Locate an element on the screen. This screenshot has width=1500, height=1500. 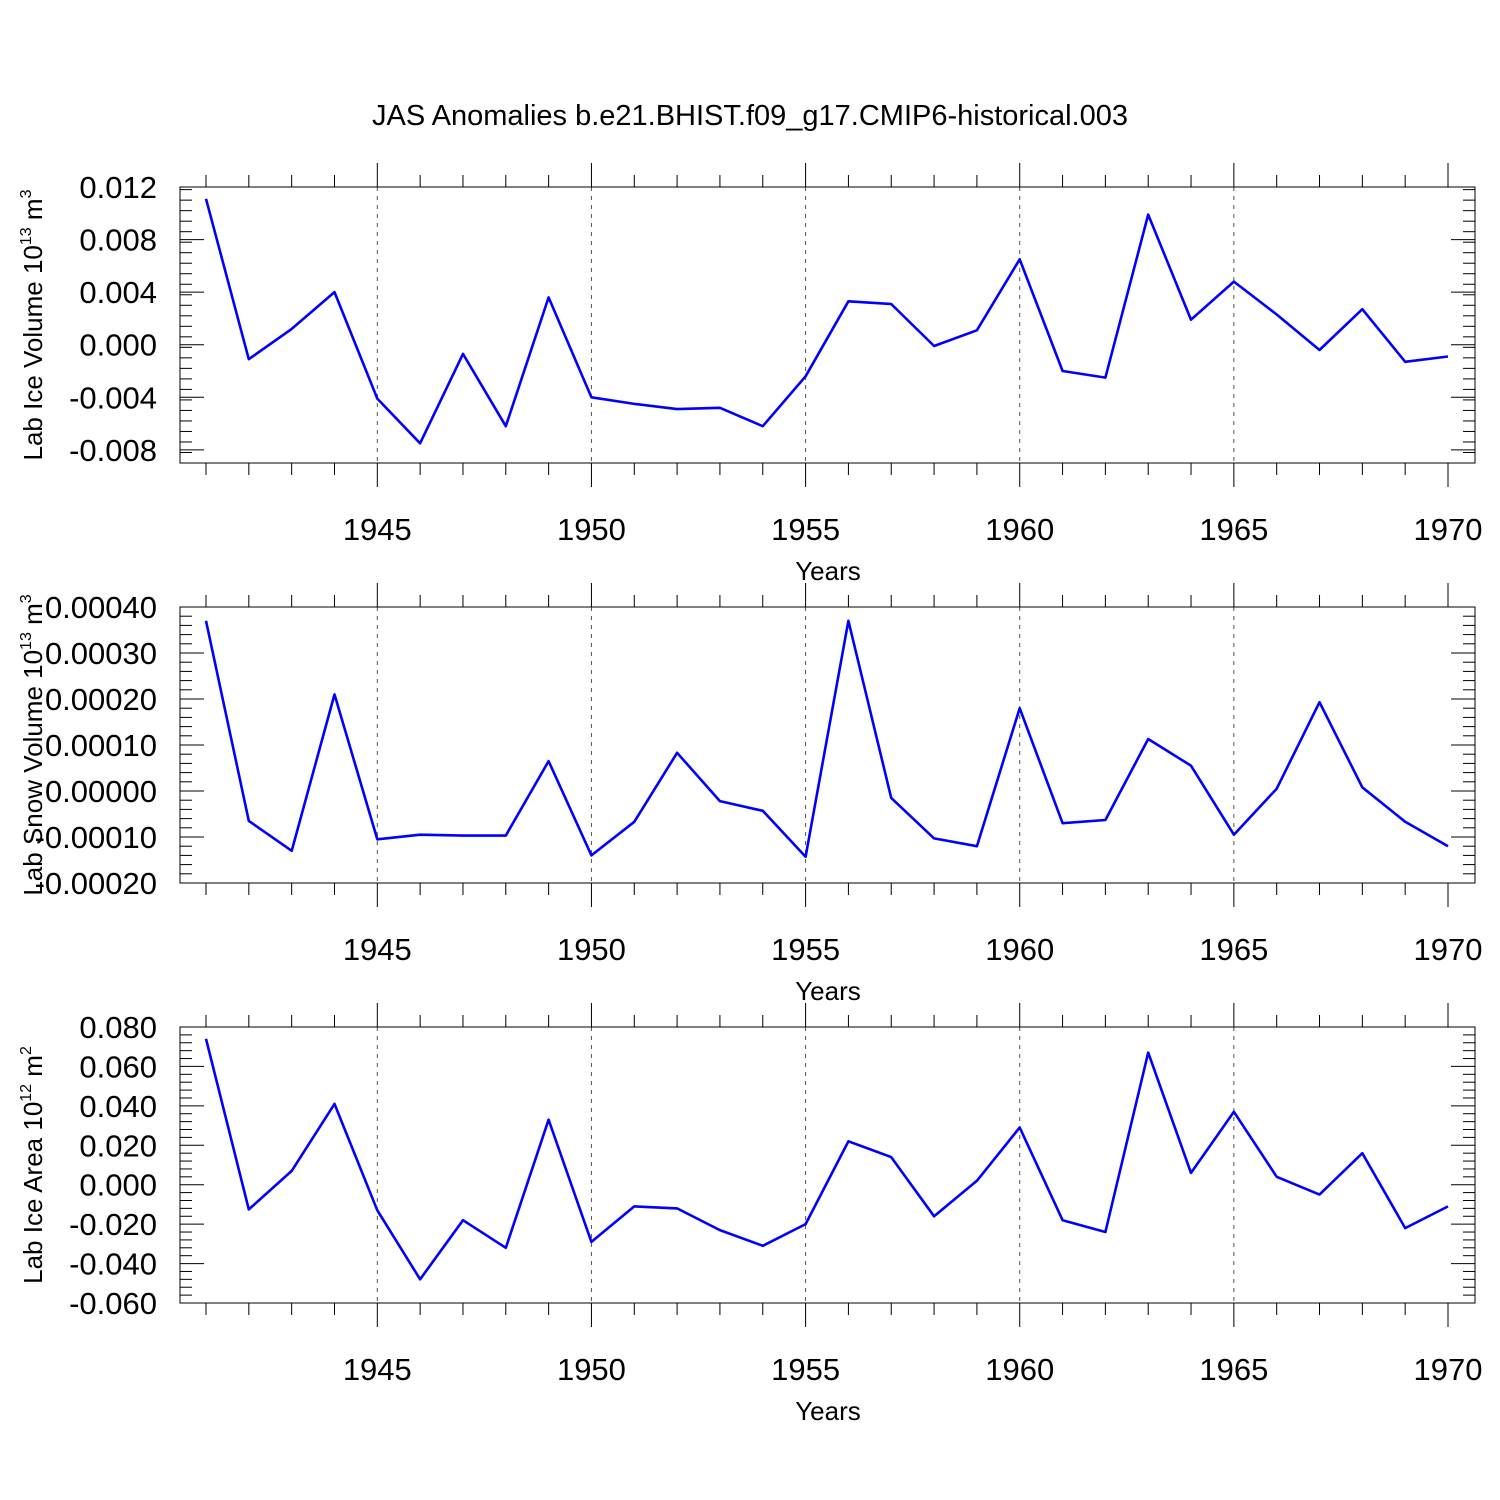
y-tick-label: -0.00020 is located at coordinates (96, 883).